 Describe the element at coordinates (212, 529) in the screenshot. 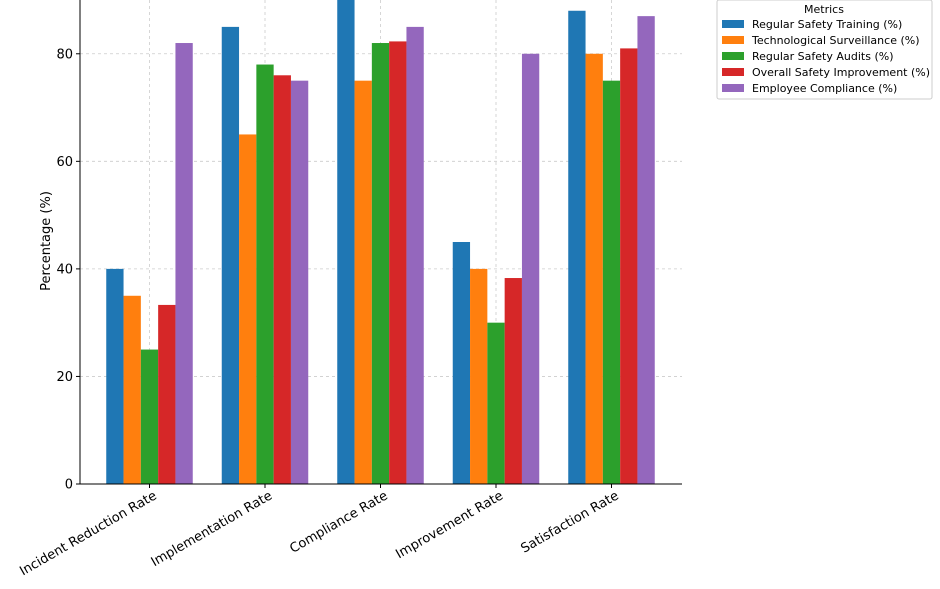

I see `x-tick-label: Implementation Rate` at that location.